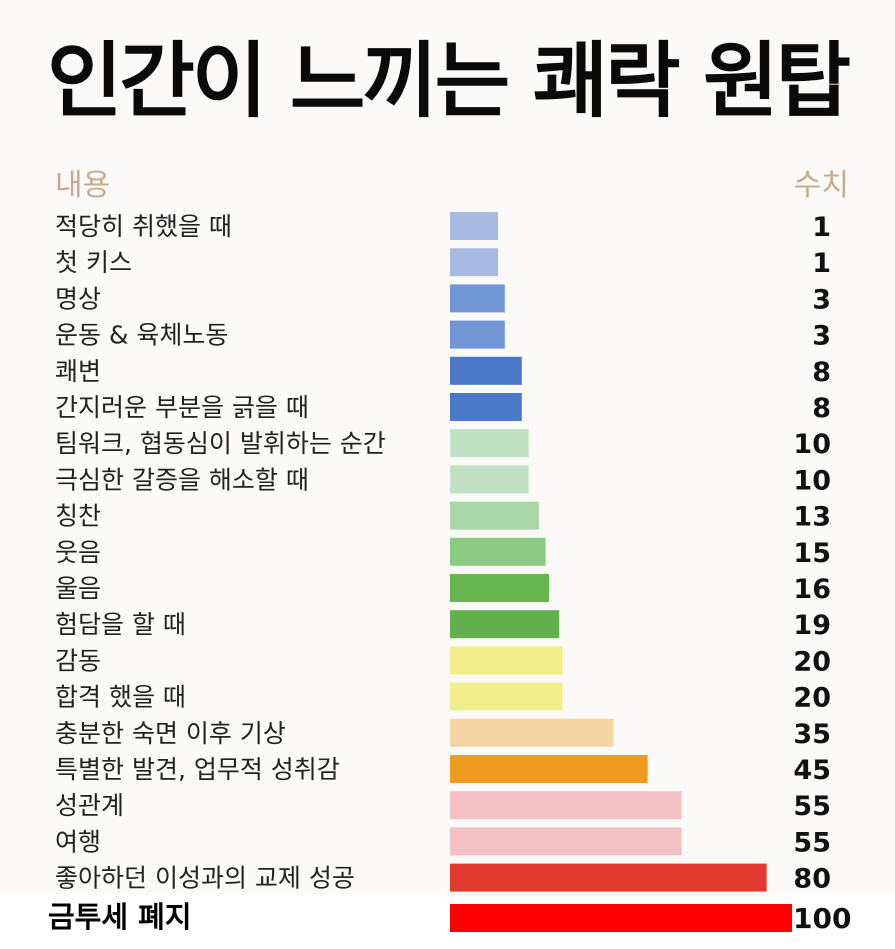 Image resolution: width=895 pixels, height=949 pixels. What do you see at coordinates (141, 335) in the screenshot?
I see `category-label: 운동 & 육체노동` at bounding box center [141, 335].